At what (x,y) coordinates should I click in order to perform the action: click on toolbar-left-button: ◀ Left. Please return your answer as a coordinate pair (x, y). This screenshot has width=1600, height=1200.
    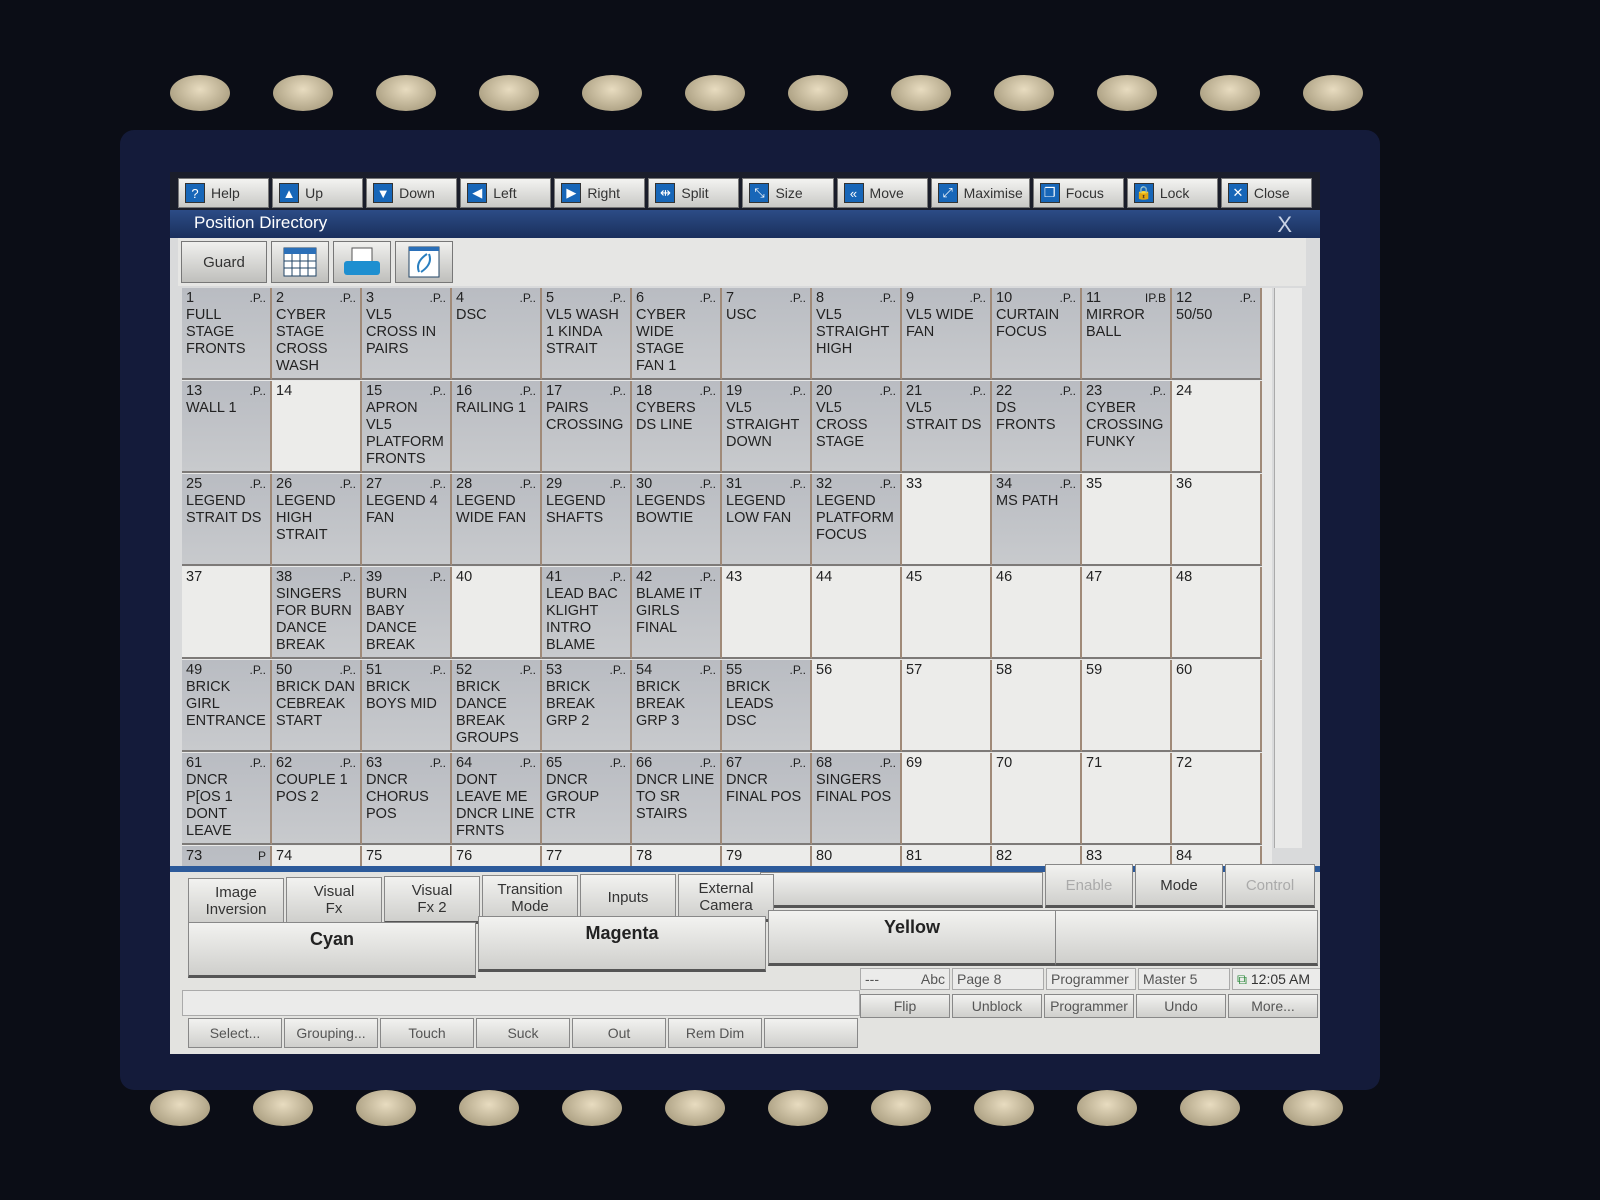
    Looking at the image, I should click on (506, 193).